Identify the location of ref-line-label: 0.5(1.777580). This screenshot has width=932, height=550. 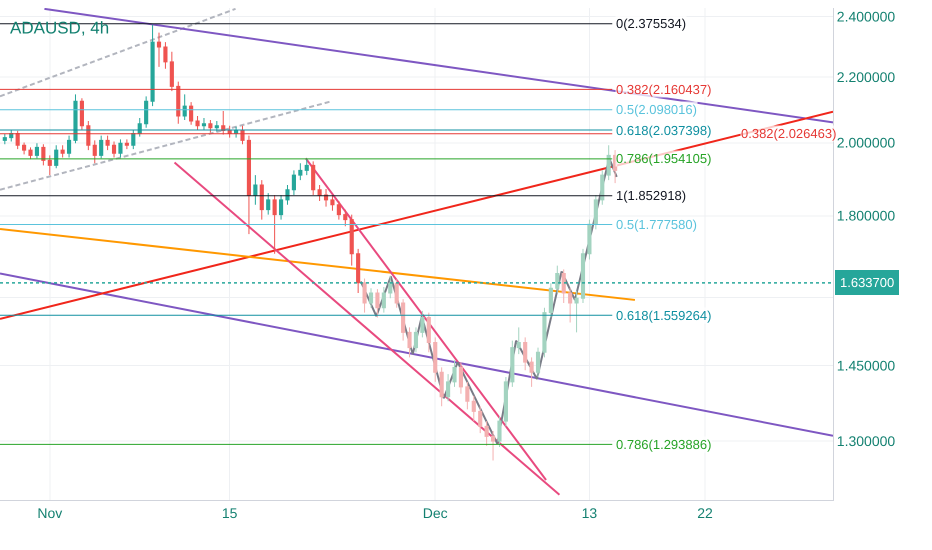
(656, 224).